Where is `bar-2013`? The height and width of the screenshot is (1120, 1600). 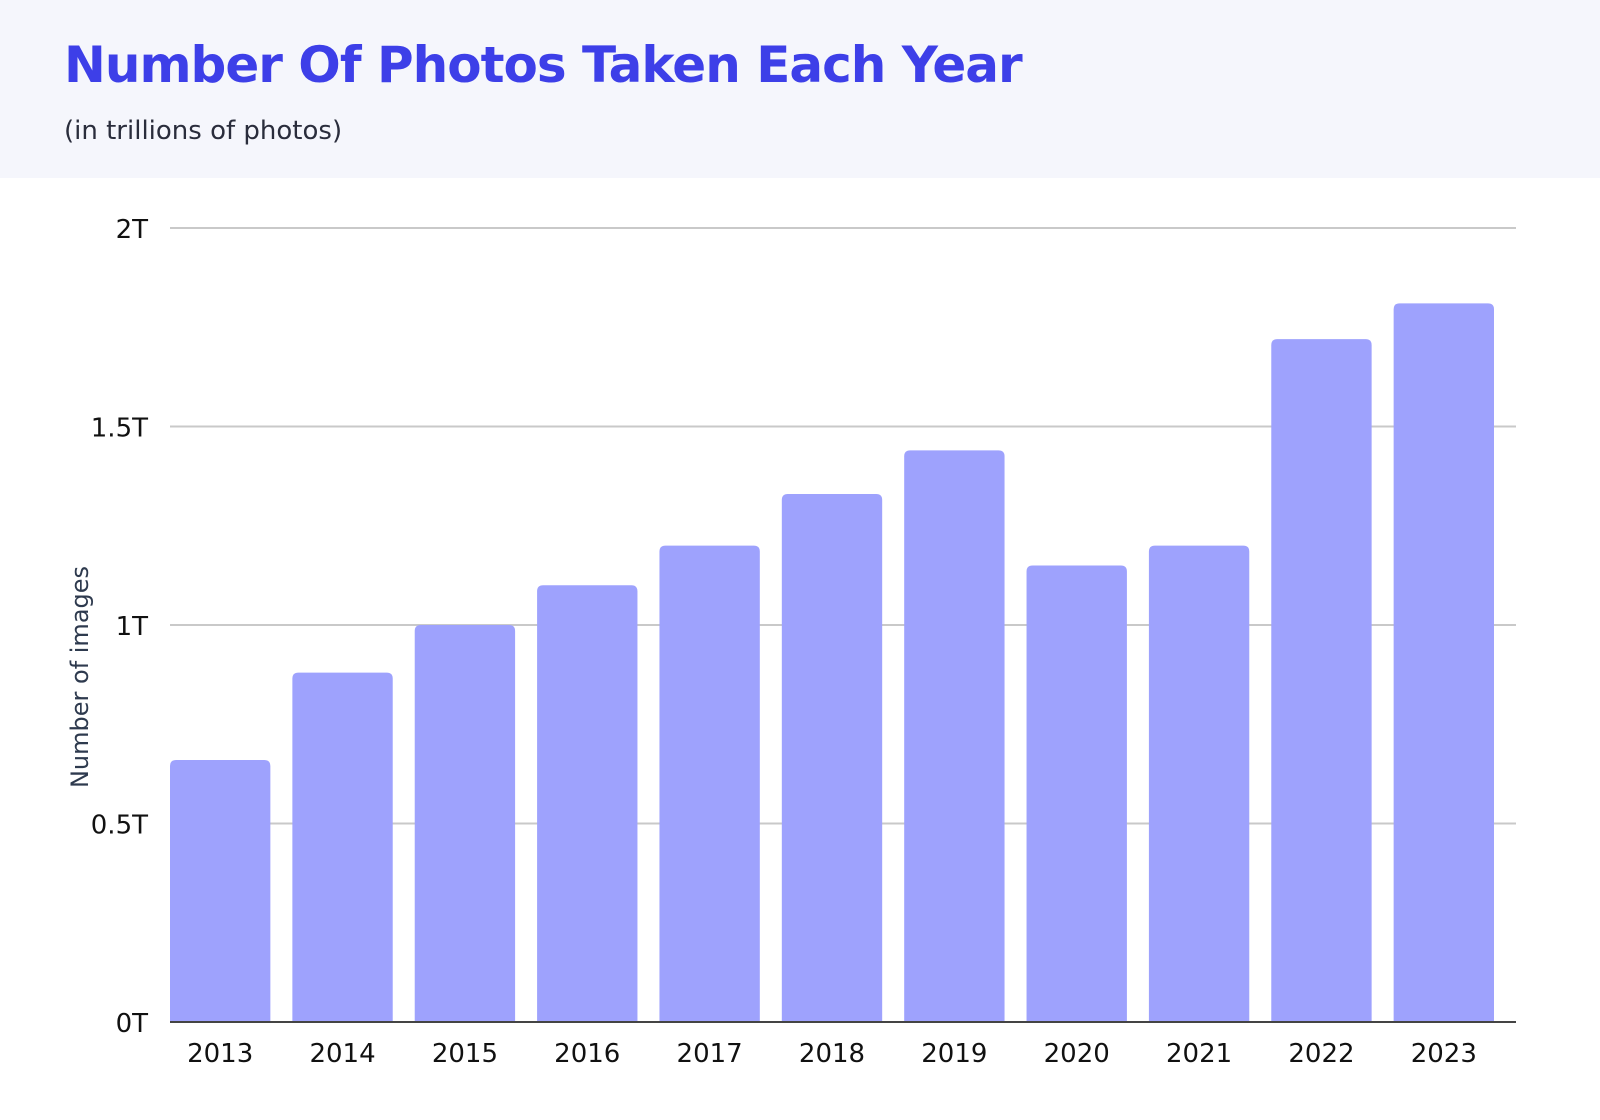 bar-2013 is located at coordinates (220, 890).